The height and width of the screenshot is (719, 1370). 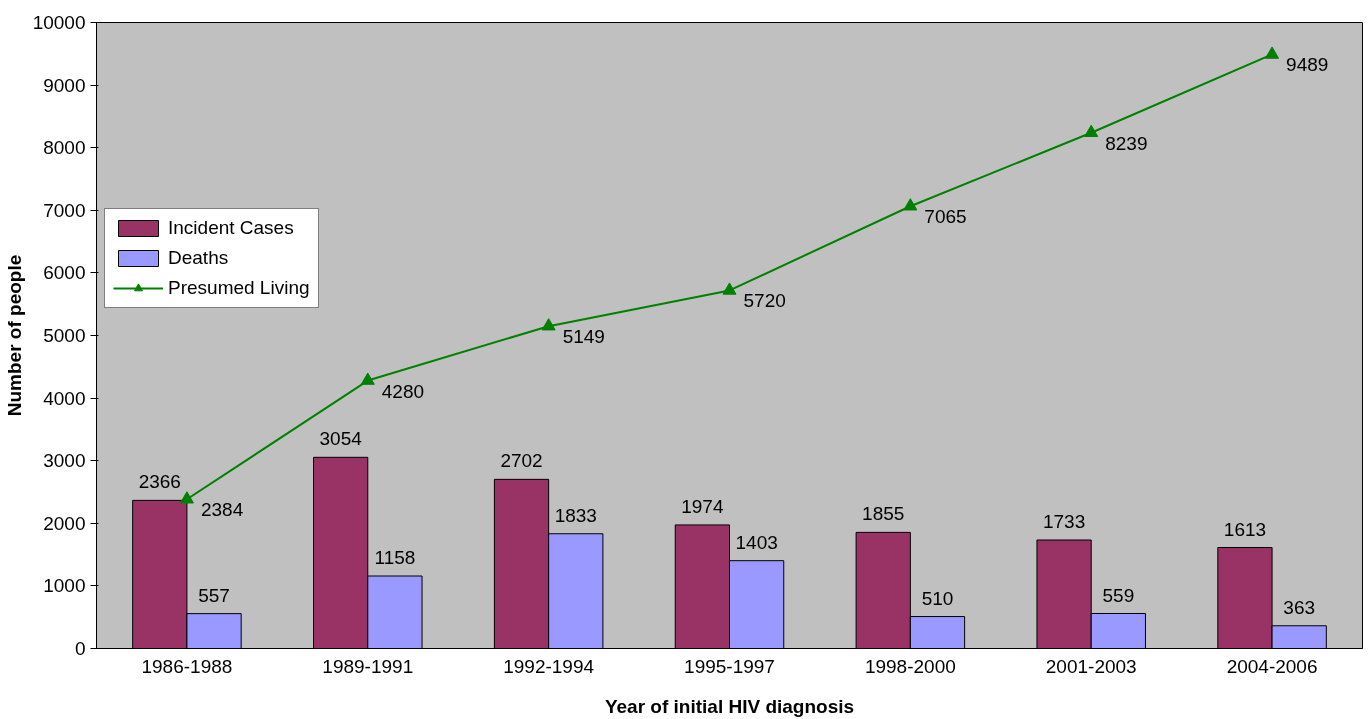 I want to click on x-tick-label: 1998-2000, so click(x=910, y=666).